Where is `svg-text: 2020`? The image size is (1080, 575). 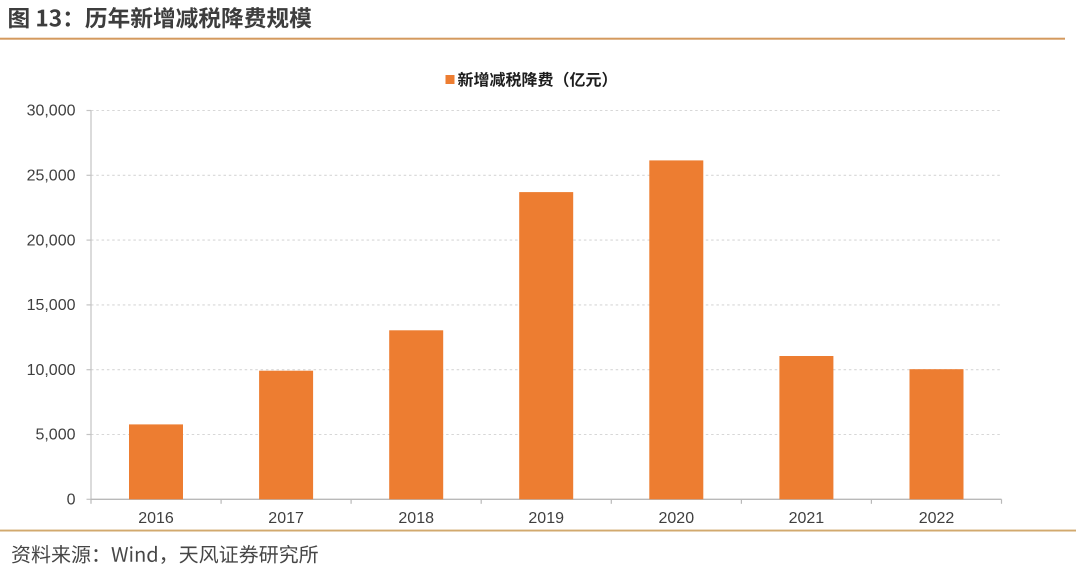
svg-text: 2020 is located at coordinates (677, 518).